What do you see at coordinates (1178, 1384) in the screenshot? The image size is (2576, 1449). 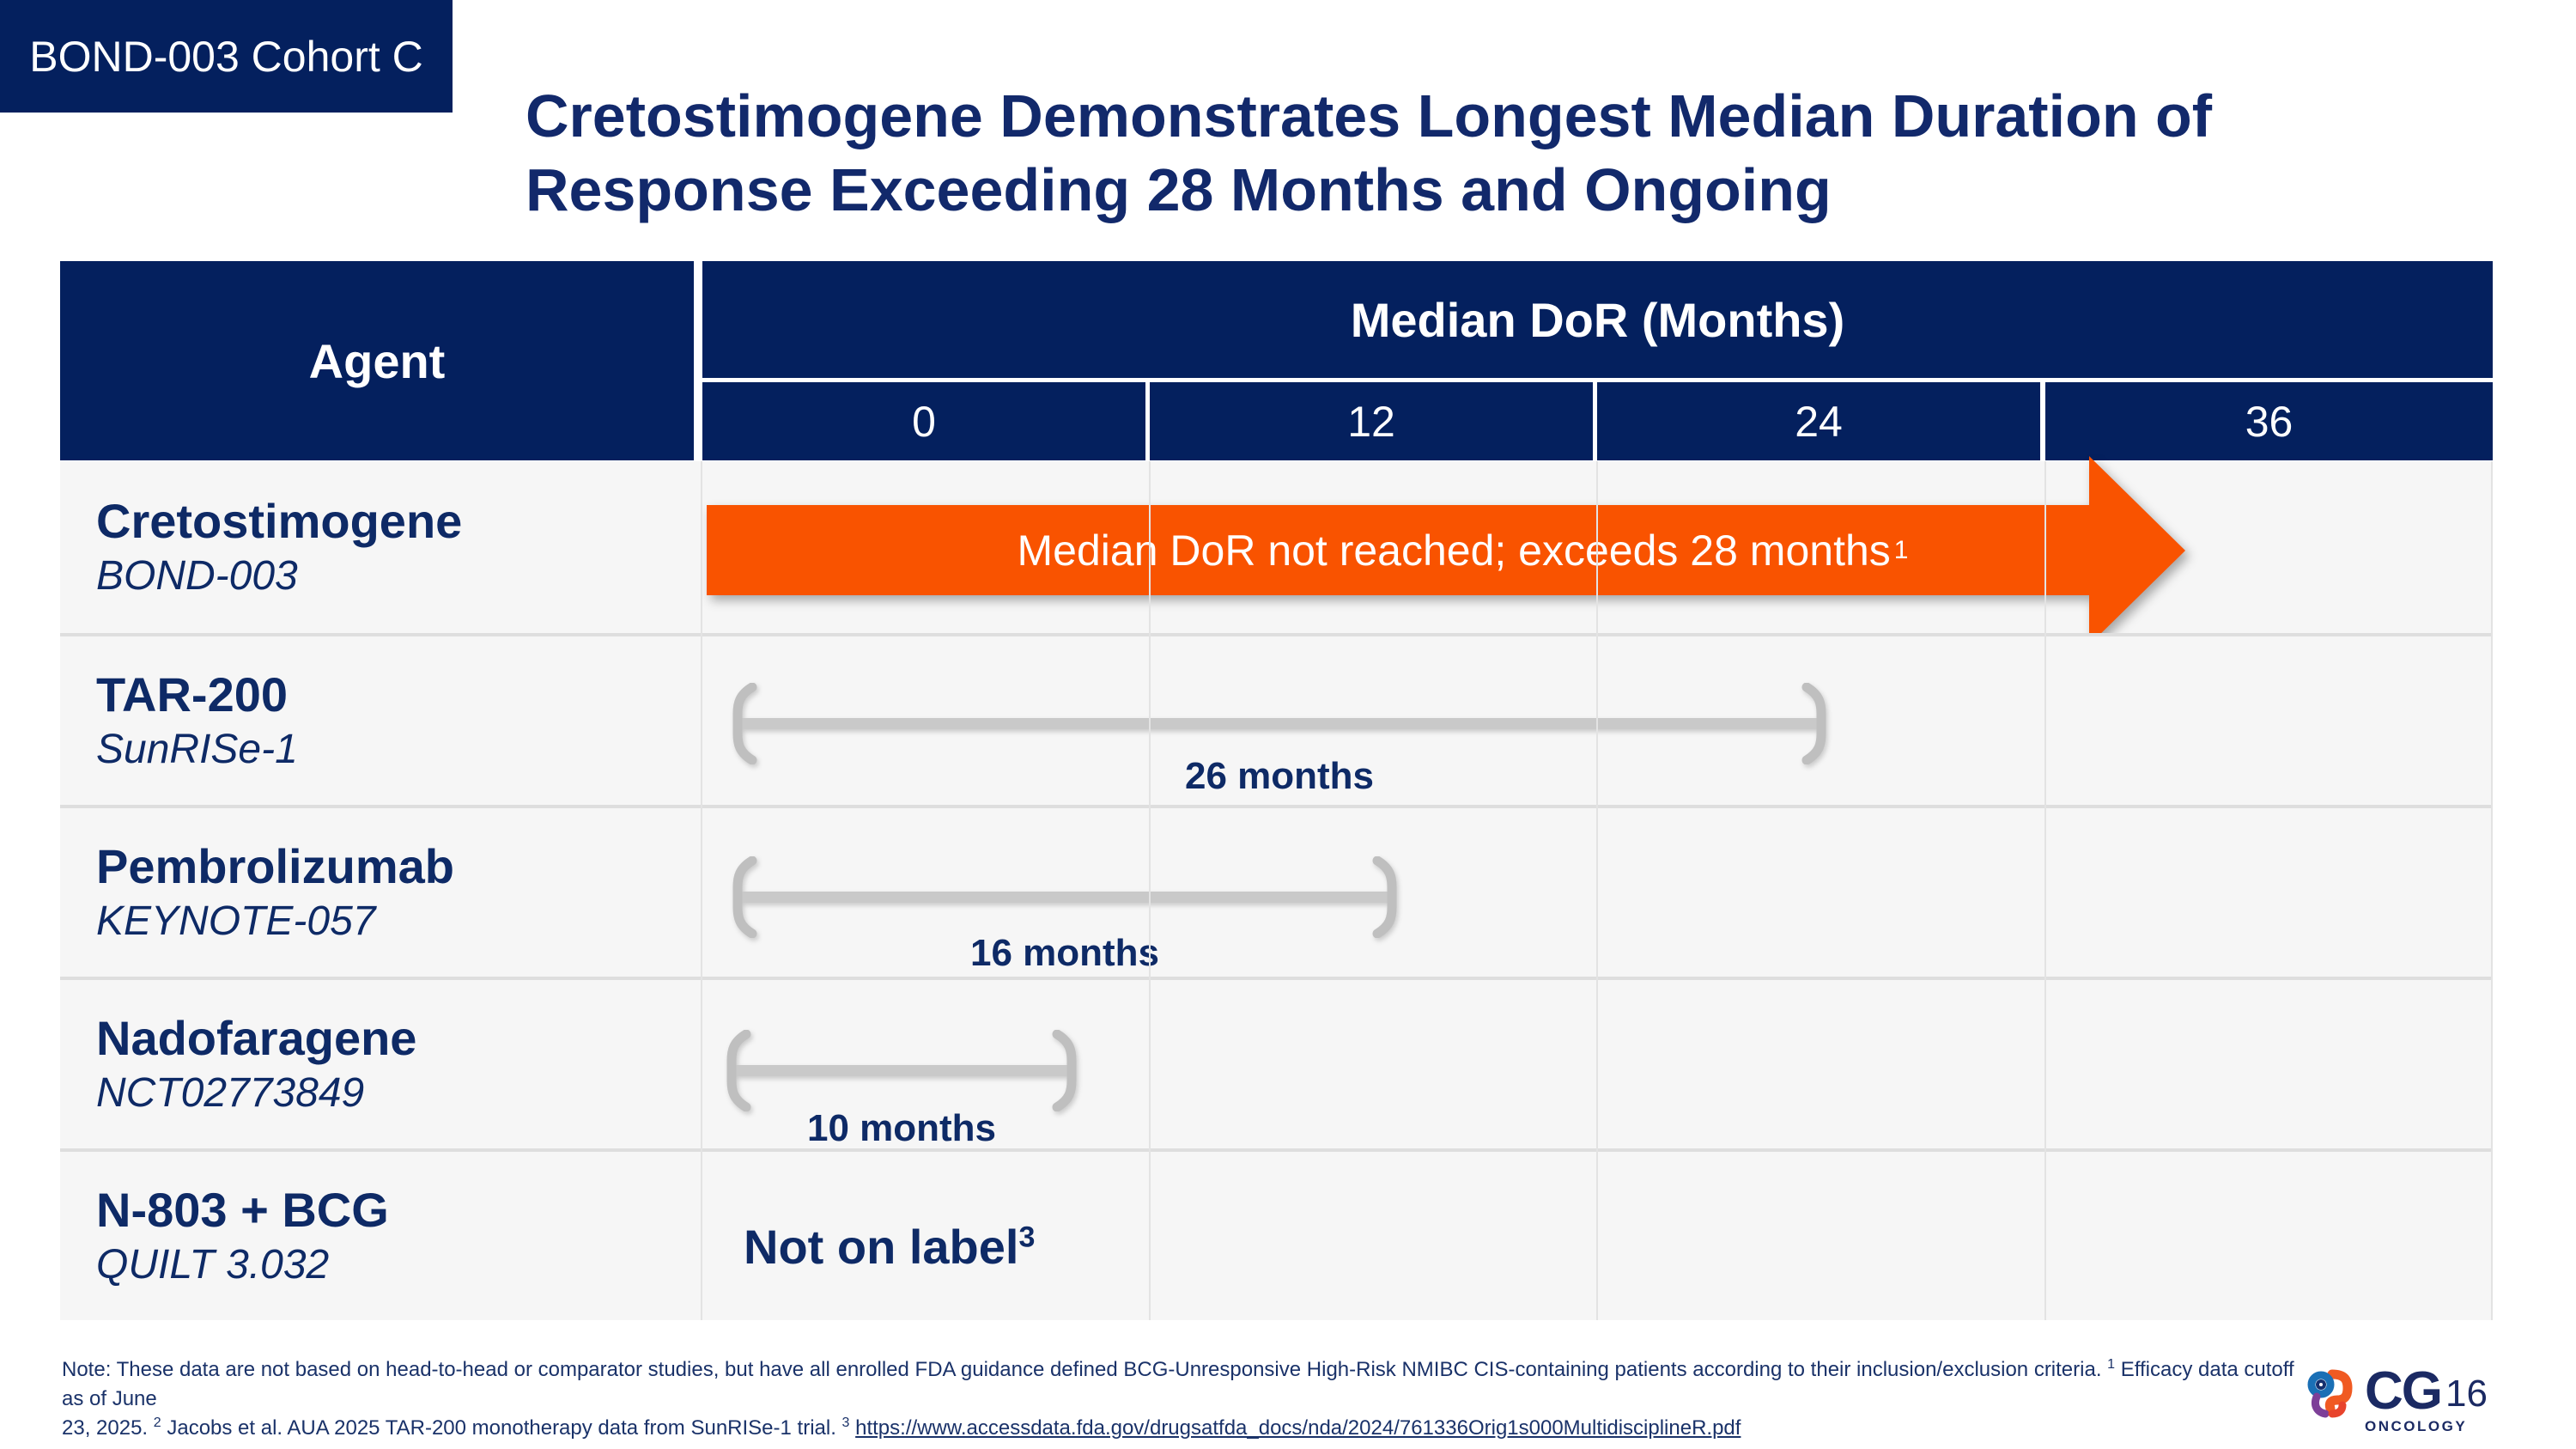 I see `footnote-ref-1: Efficacy data cutoff as of June` at bounding box center [1178, 1384].